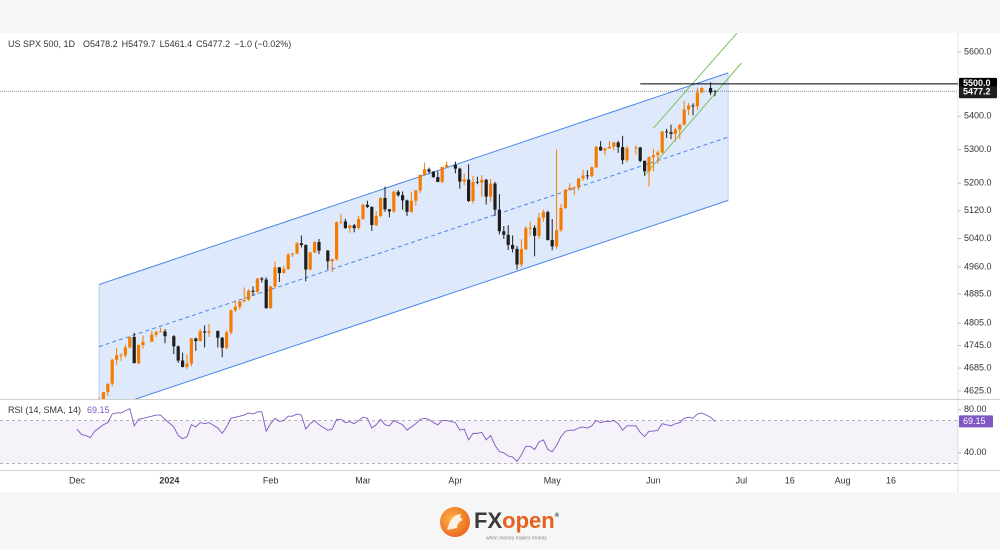 The height and width of the screenshot is (549, 1000). What do you see at coordinates (516, 538) in the screenshot?
I see `logo-tagline: when money makes money` at bounding box center [516, 538].